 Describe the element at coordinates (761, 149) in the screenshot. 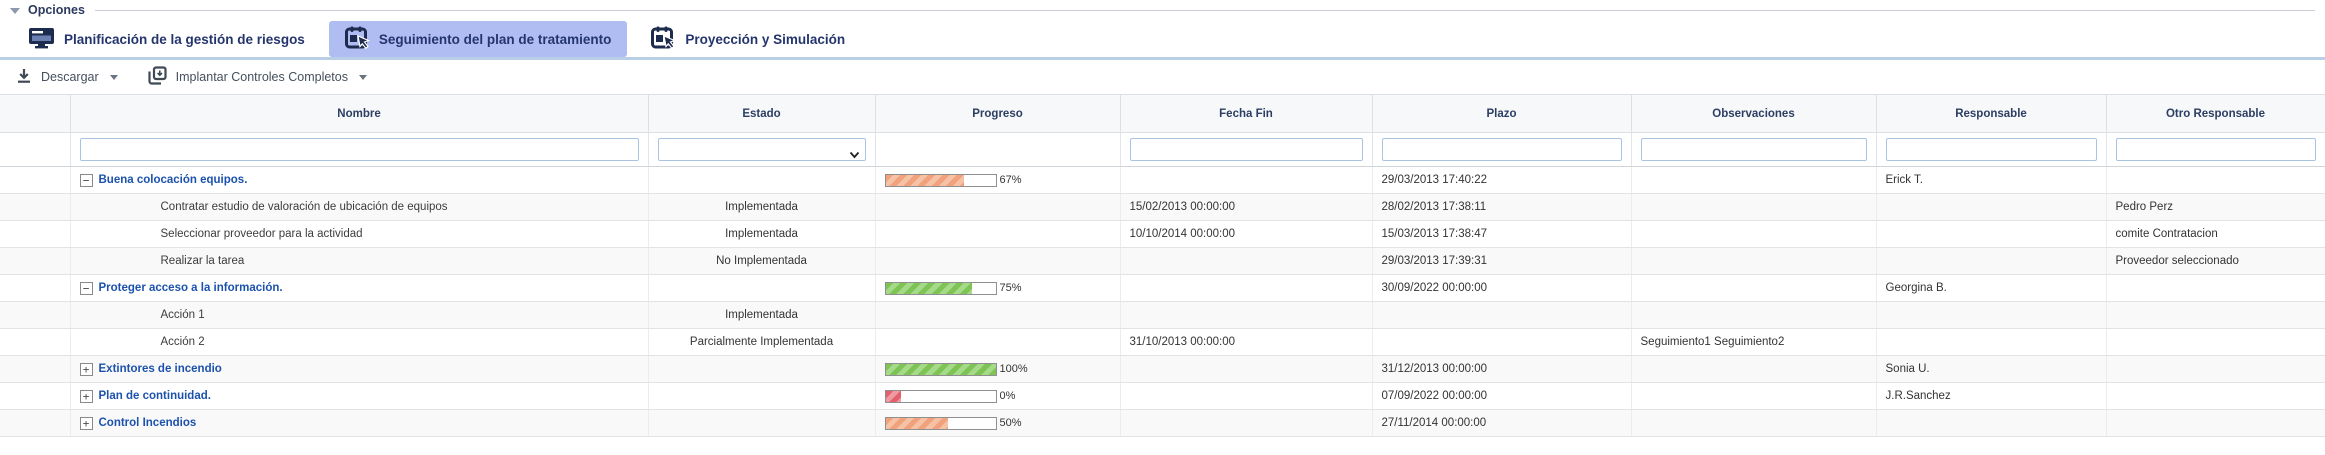

I see `filter-estado-select` at that location.